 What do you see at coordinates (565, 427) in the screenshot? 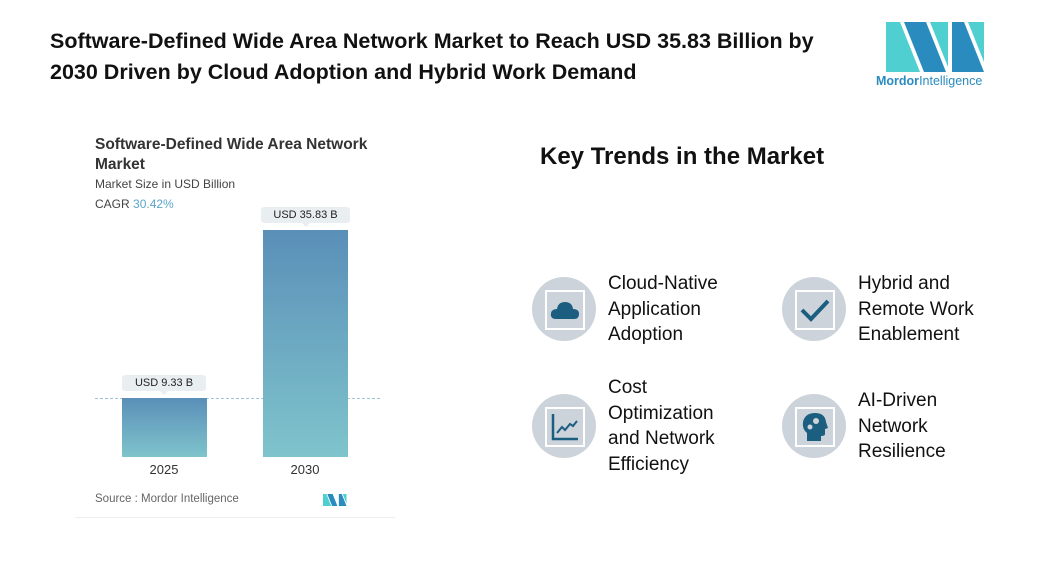
I see `growth-chart-icon` at bounding box center [565, 427].